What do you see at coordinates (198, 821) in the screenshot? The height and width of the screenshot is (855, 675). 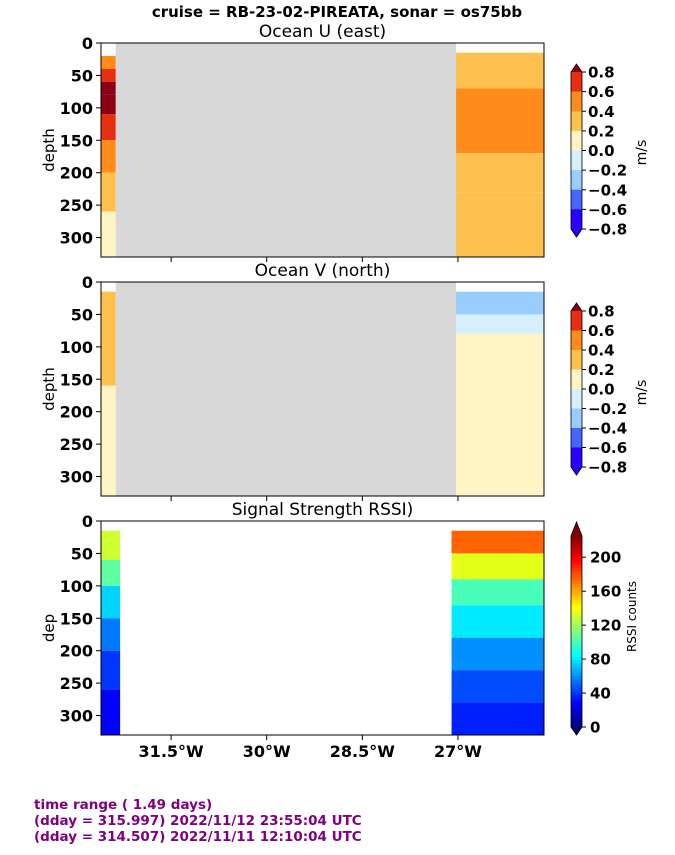 I see `footer-end-time: (dday = 315.997) 2022/11/12 23:55:04 UTC` at bounding box center [198, 821].